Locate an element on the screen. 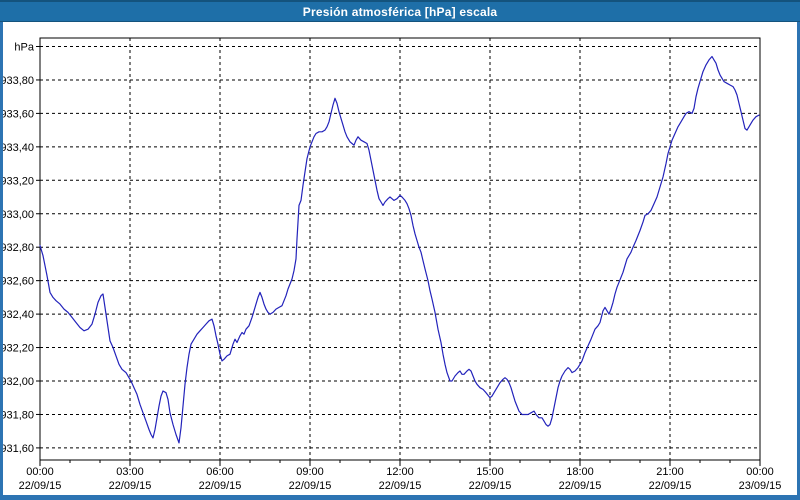 This screenshot has height=500, width=800. x-tick-time-label: 15:00 is located at coordinates (490, 472).